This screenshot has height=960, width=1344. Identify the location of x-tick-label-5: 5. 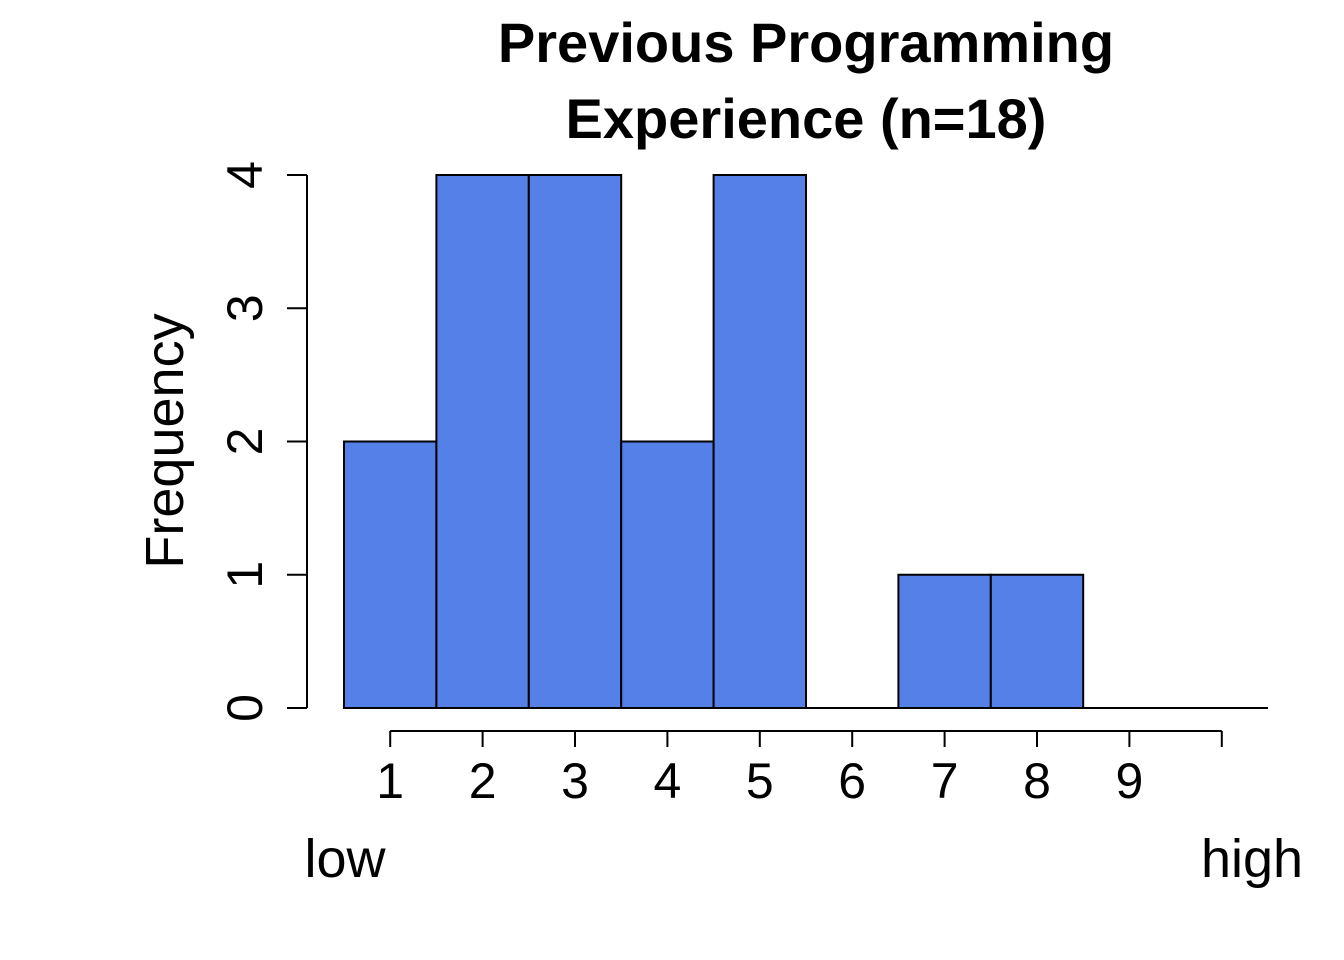
(760, 781).